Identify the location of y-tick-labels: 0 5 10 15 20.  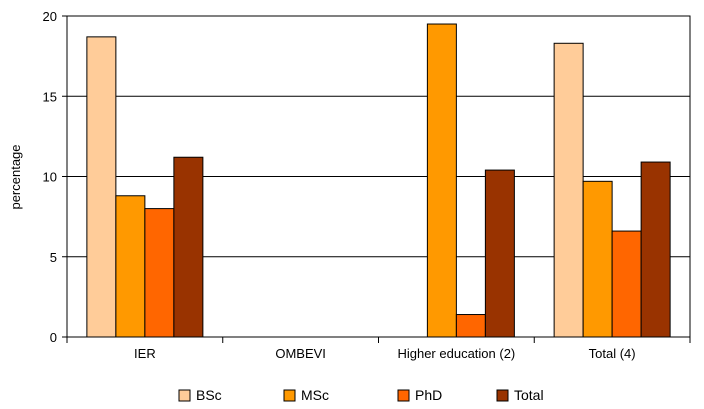
(50, 177).